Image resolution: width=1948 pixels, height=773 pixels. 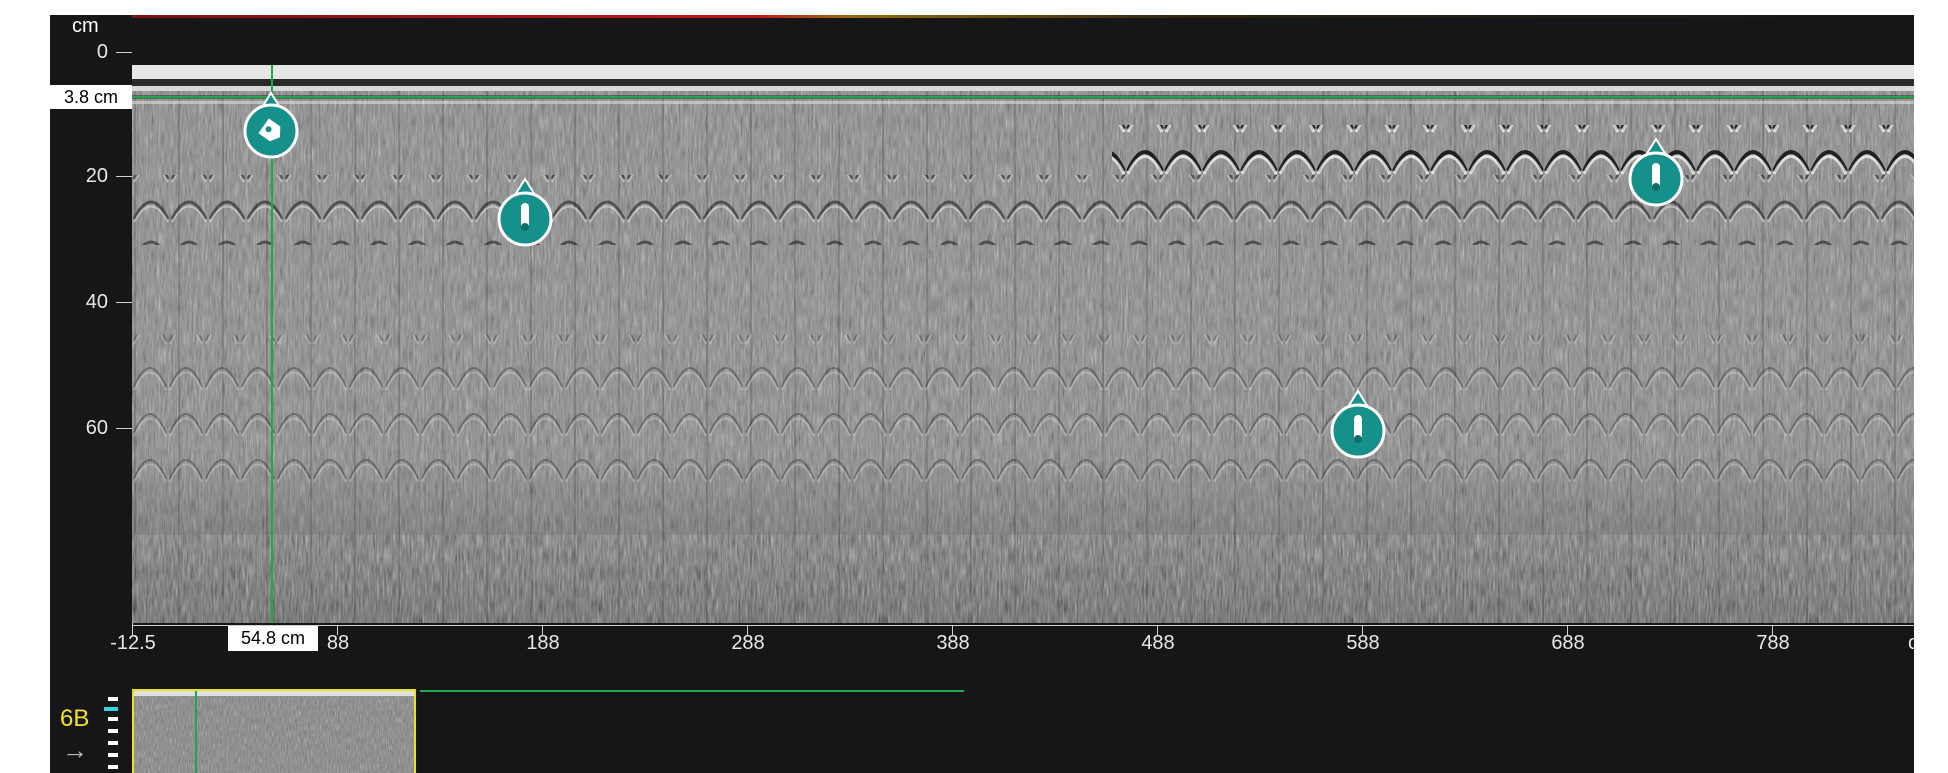 I want to click on x-tick-label: 288, so click(x=748, y=643).